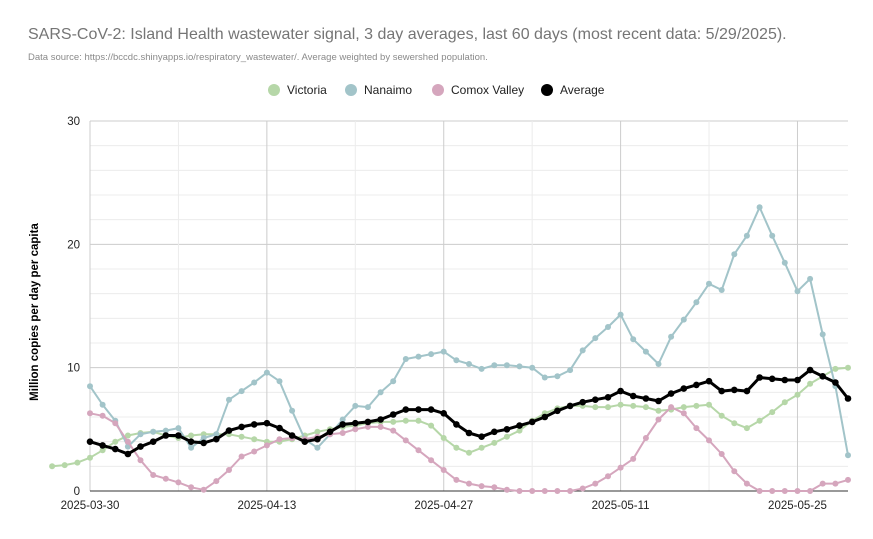 Image resolution: width=873 pixels, height=539 pixels. I want to click on x-tick-label: 2025-04-27, so click(443, 506).